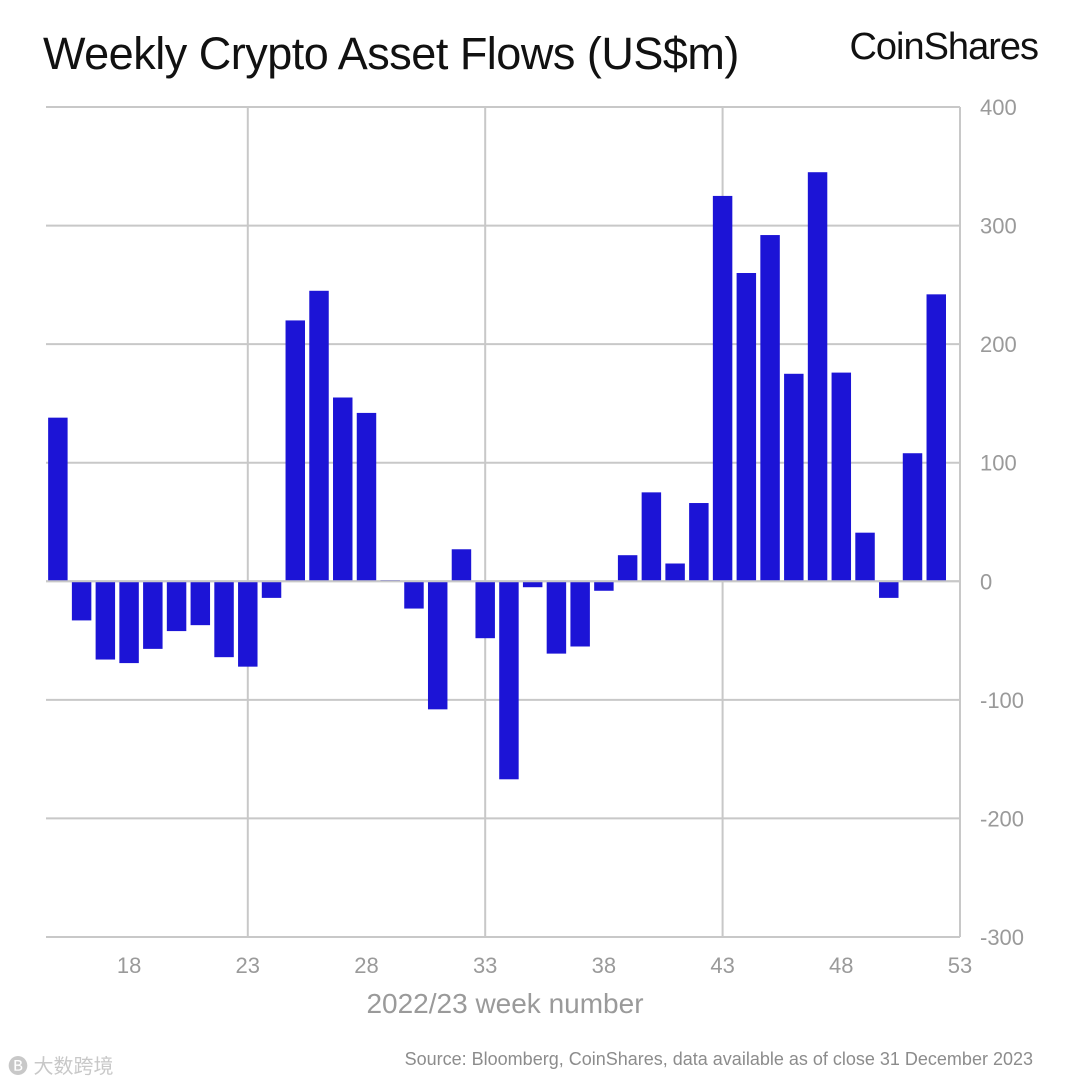 Image resolution: width=1080 pixels, height=1085 pixels. Describe the element at coordinates (248, 965) in the screenshot. I see `x-tick-label: 23` at that location.